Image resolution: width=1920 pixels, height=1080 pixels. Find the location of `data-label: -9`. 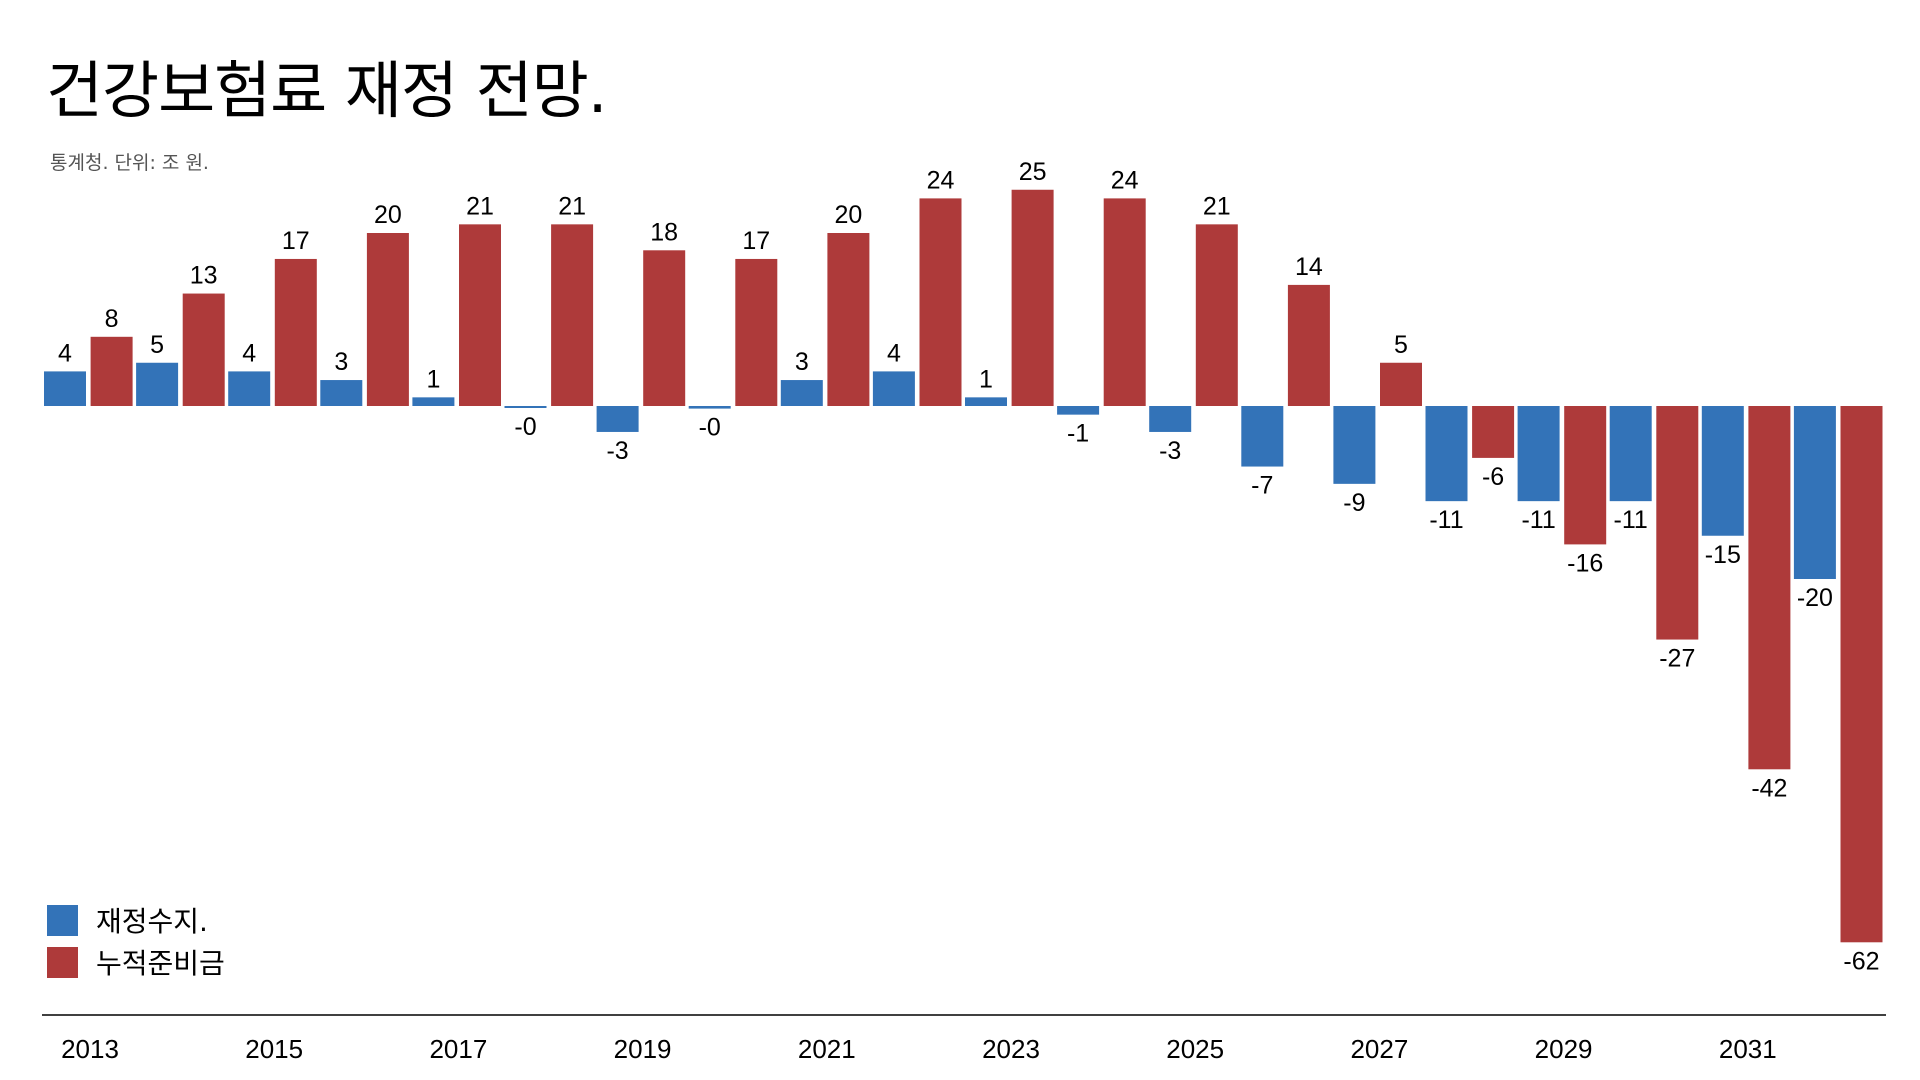

data-label: -9 is located at coordinates (1354, 503).